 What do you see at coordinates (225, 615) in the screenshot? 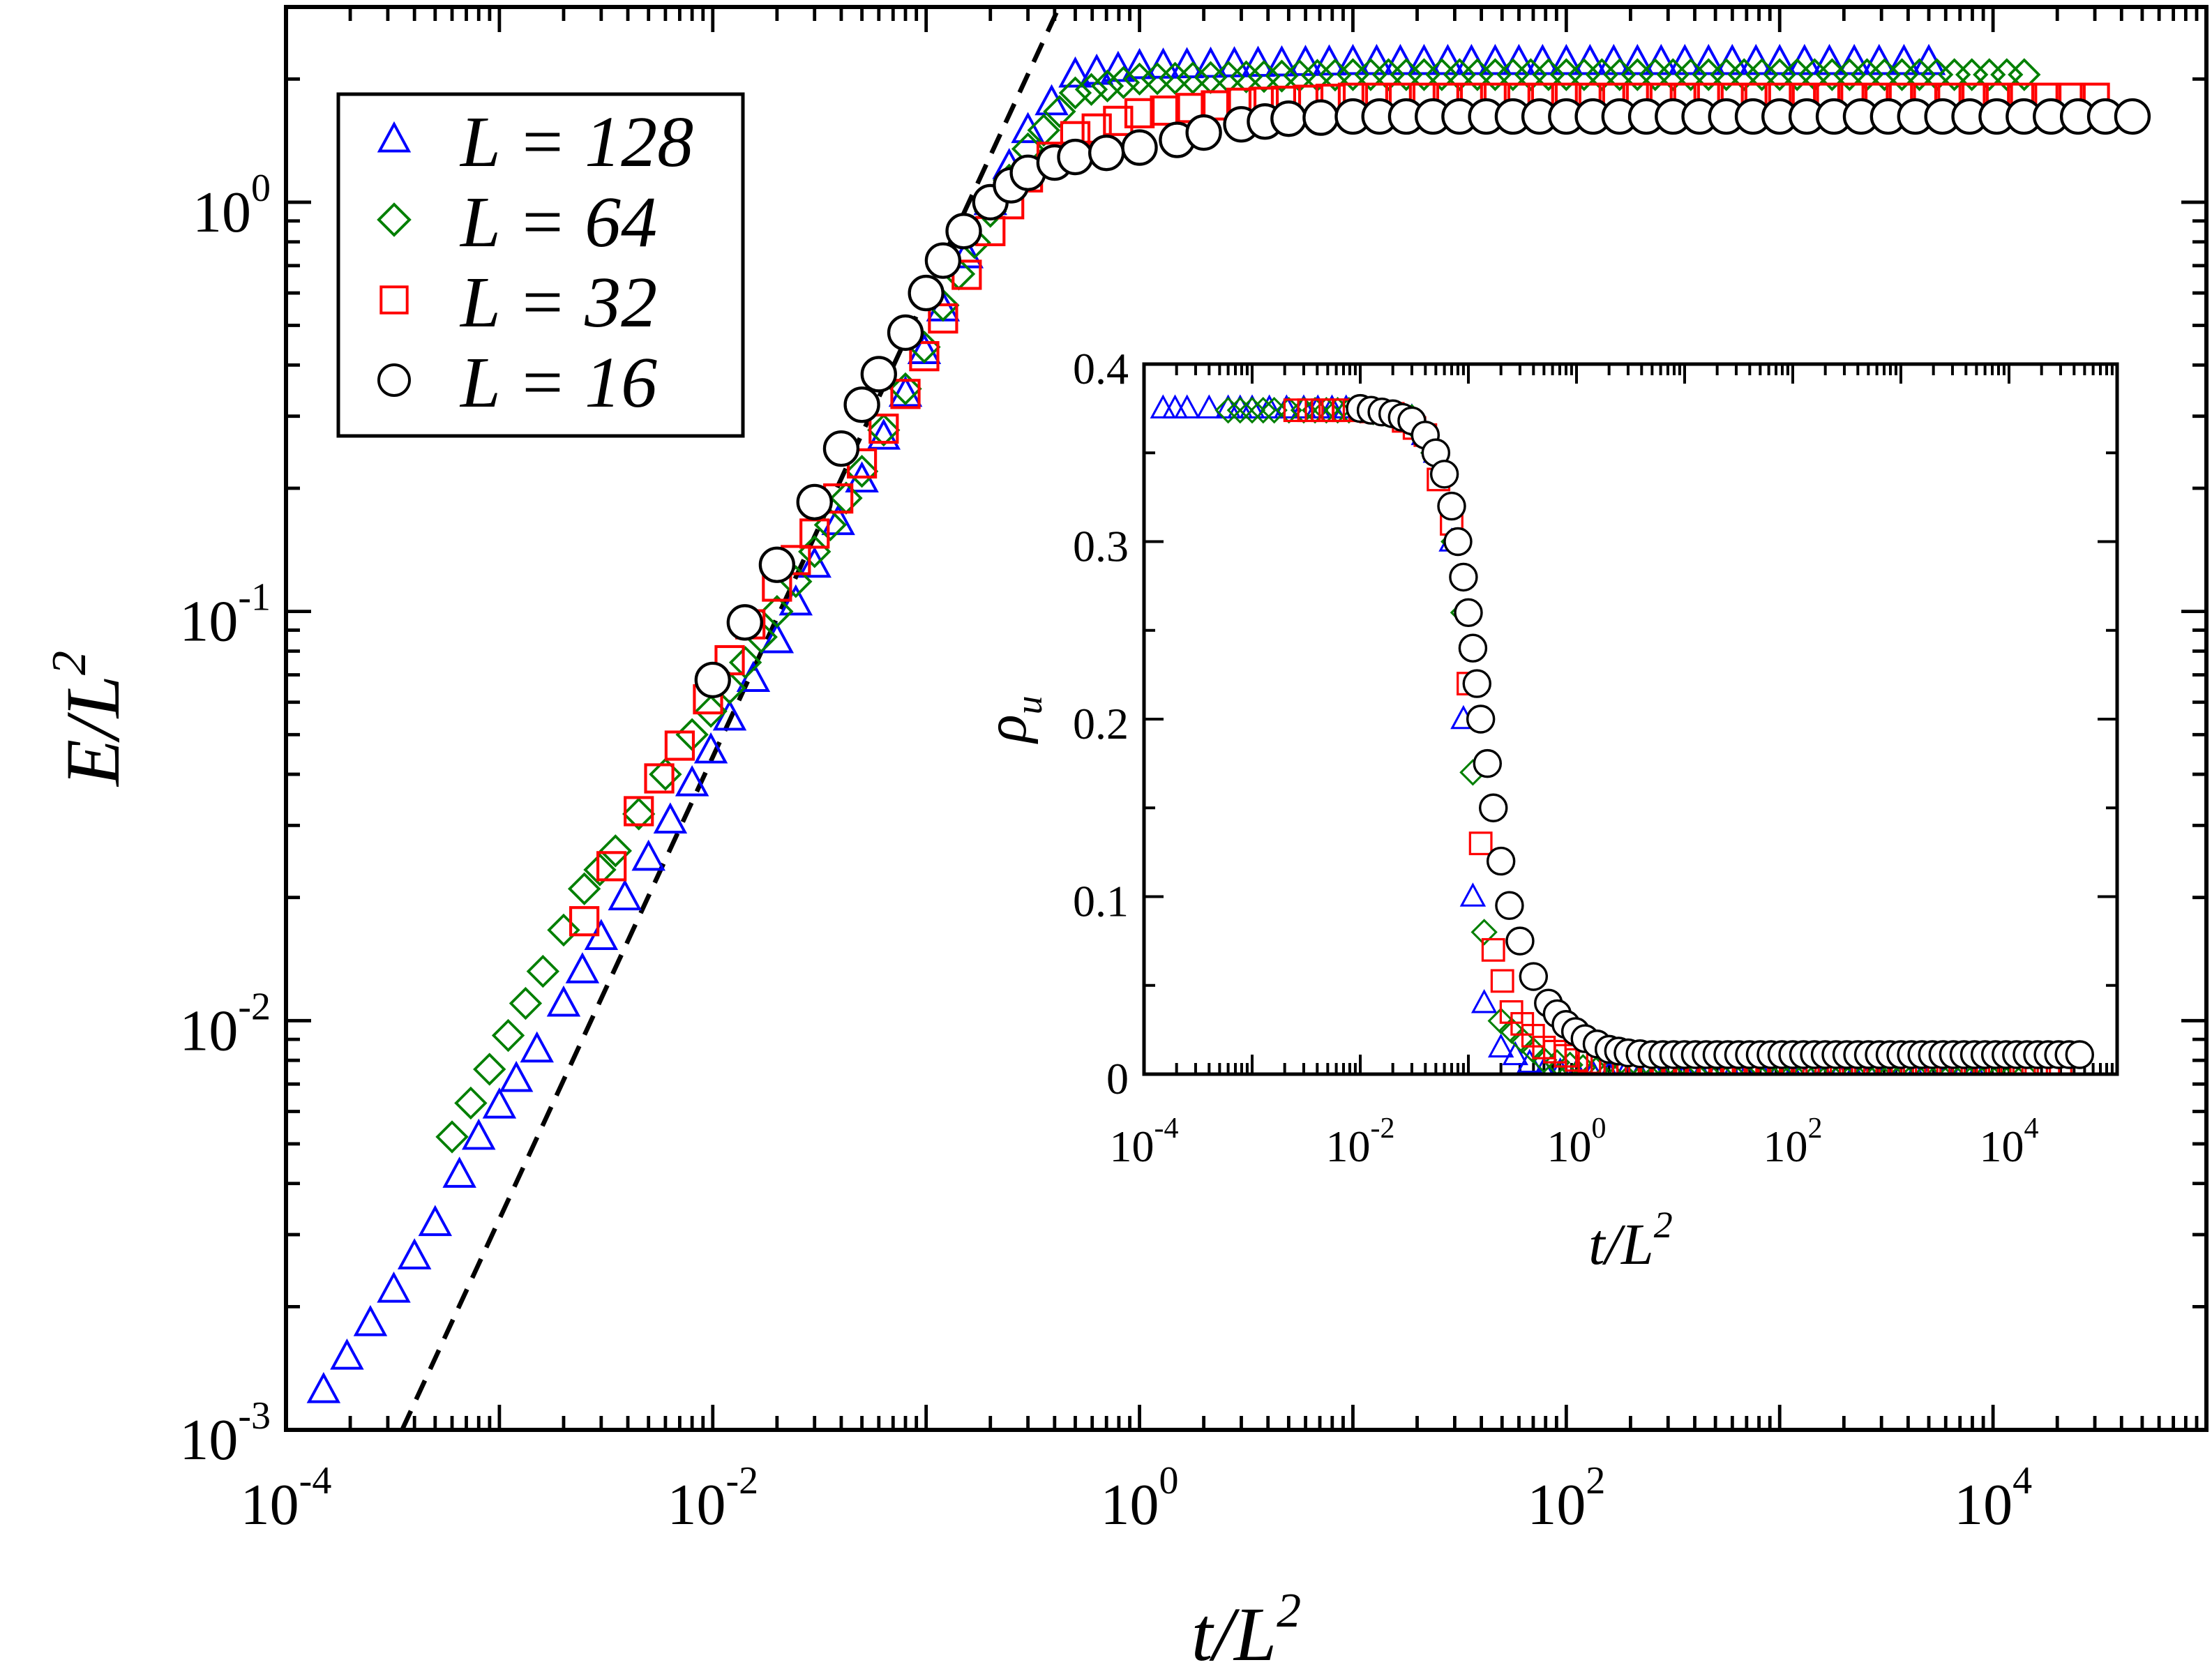
I see `main-y-tick-label: 10⁻¹` at bounding box center [225, 615].